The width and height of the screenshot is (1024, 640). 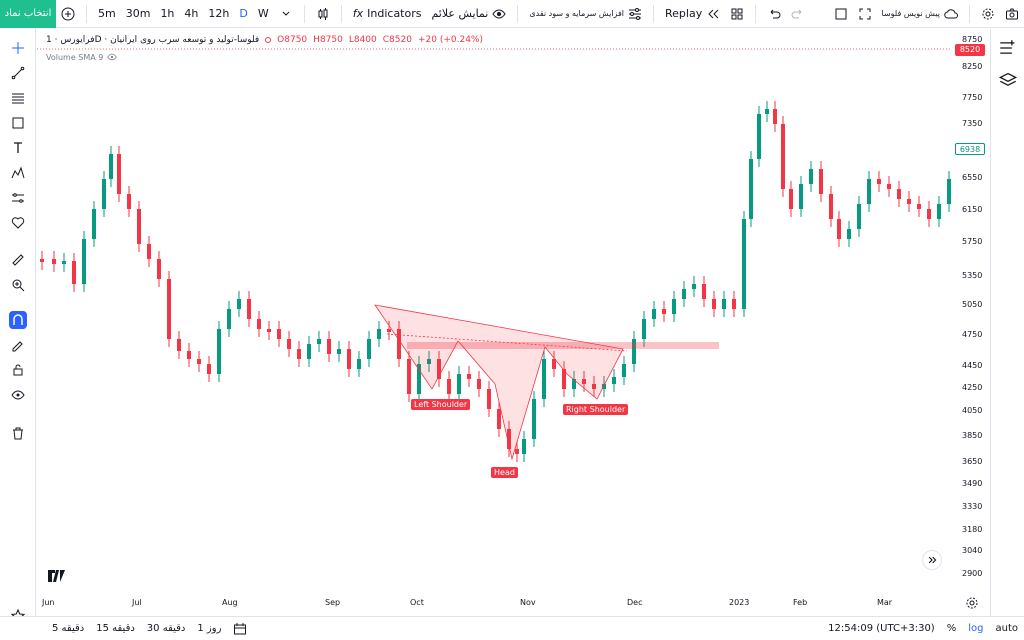 I want to click on fib-tool, so click(x=18, y=98).